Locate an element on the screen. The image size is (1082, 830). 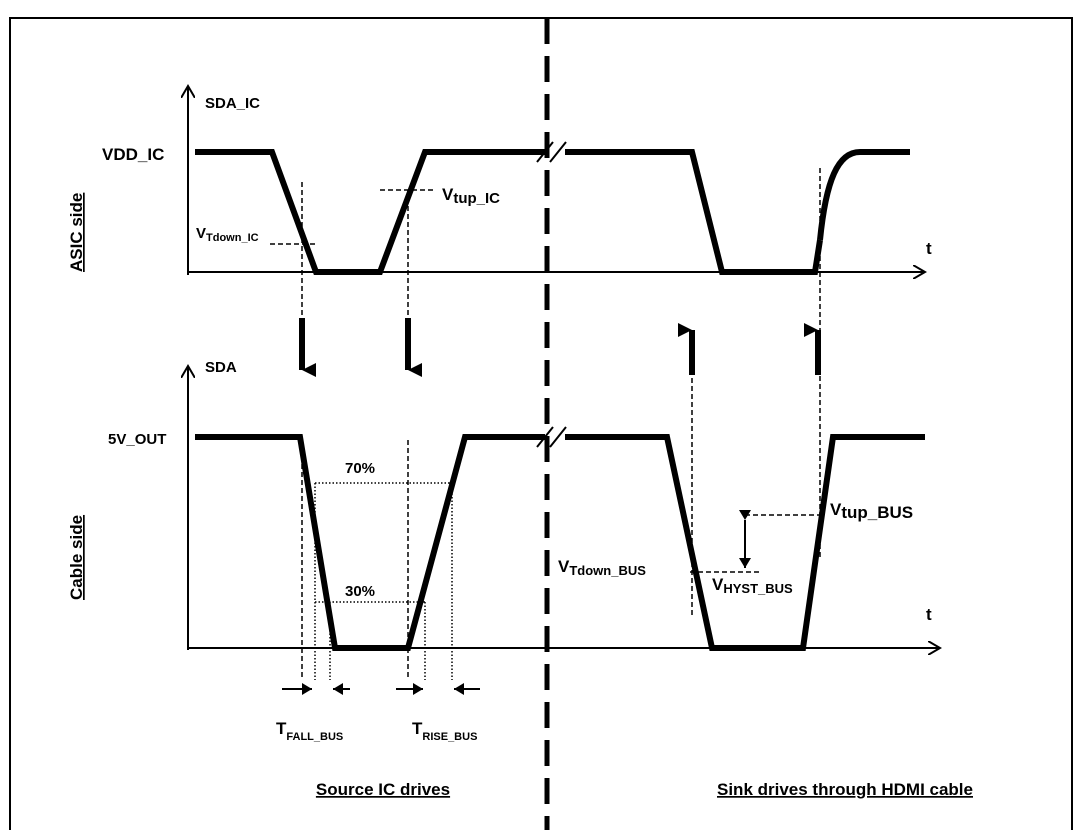
side: ASIC side is located at coordinates (76, 232).